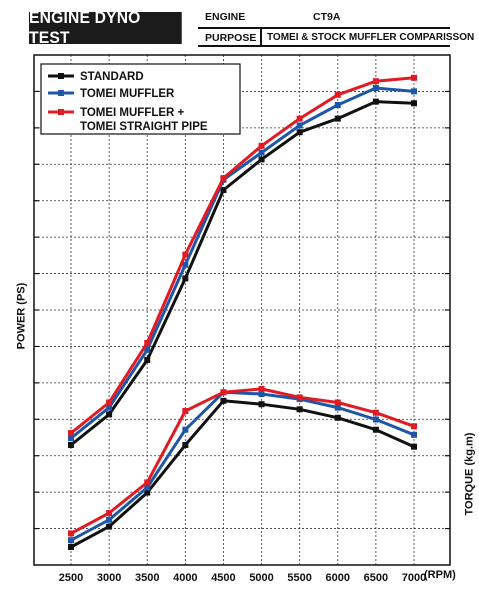  Describe the element at coordinates (21, 316) in the screenshot. I see `y-axis-left-label: POWER (PS)` at that location.